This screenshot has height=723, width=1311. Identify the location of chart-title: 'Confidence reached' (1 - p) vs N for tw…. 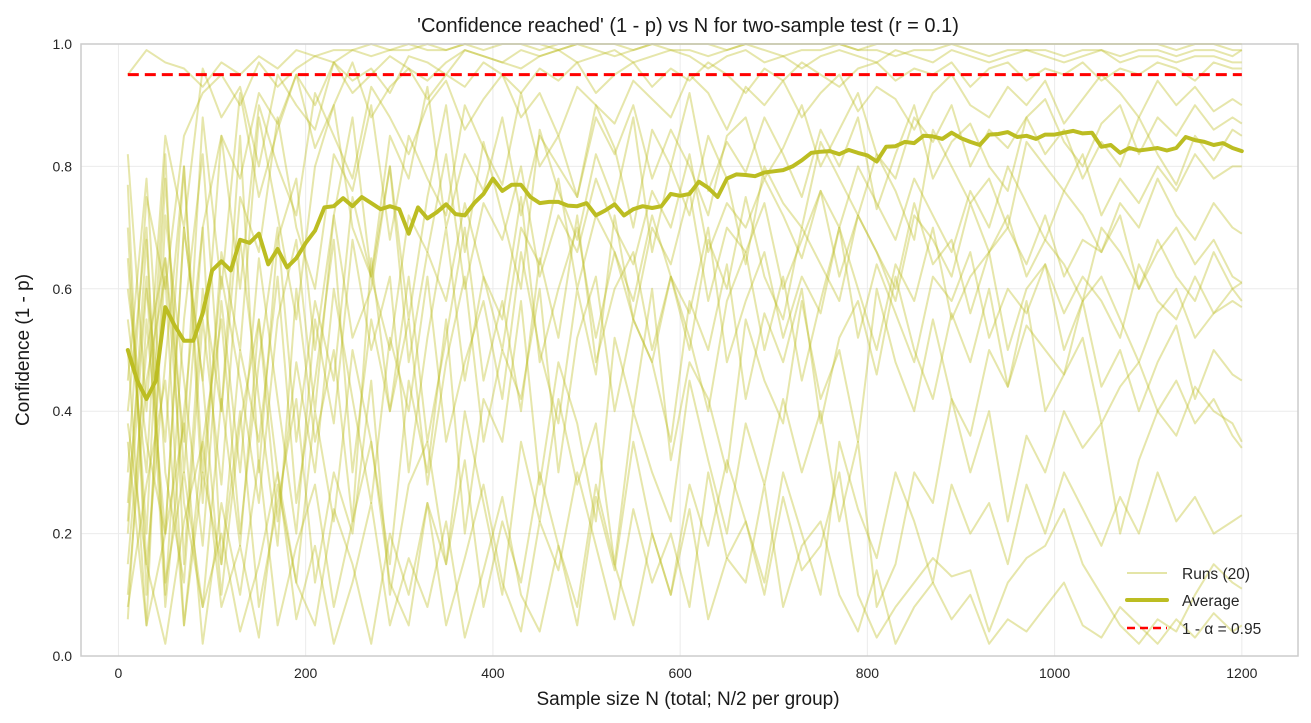
(688, 26).